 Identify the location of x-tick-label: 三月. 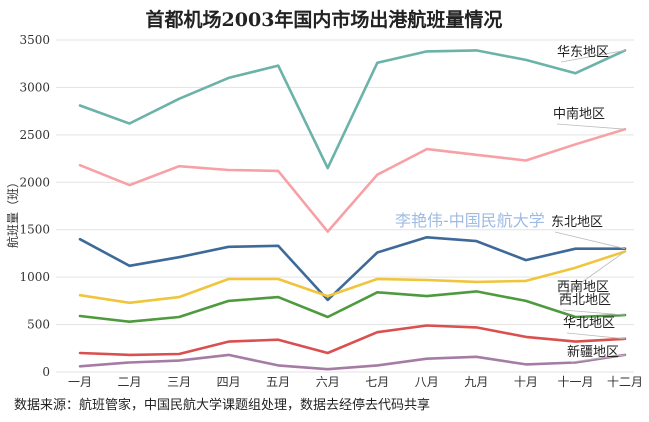
(179, 382).